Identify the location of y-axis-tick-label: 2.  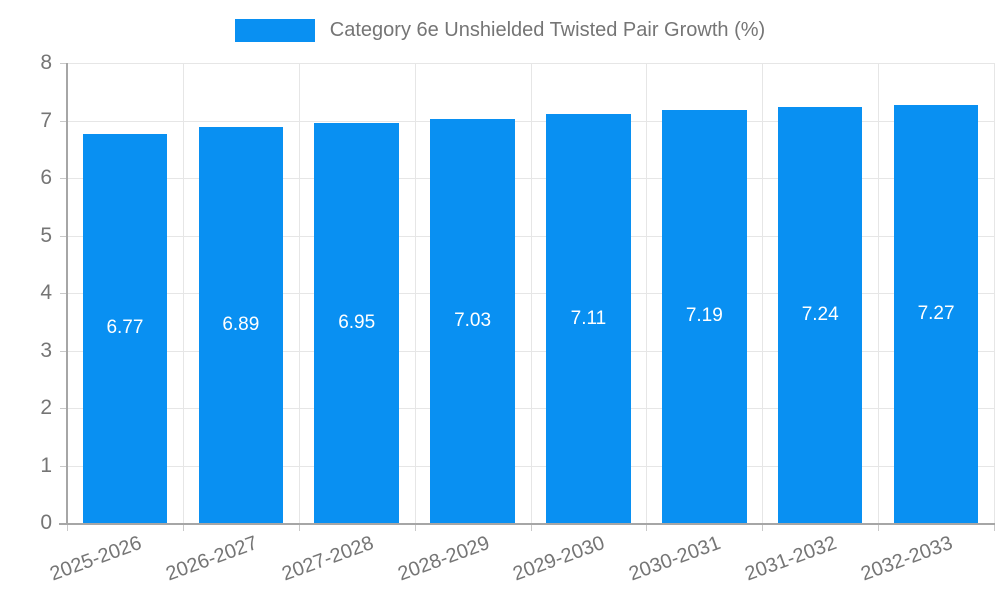
(46, 407).